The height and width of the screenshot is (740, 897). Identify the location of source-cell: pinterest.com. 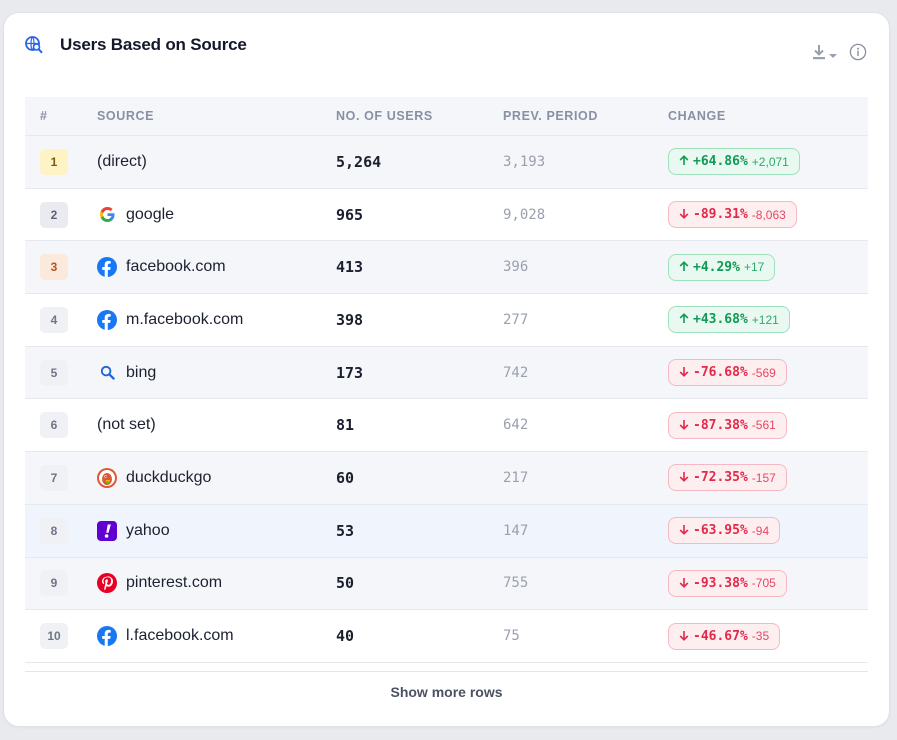
(216, 583).